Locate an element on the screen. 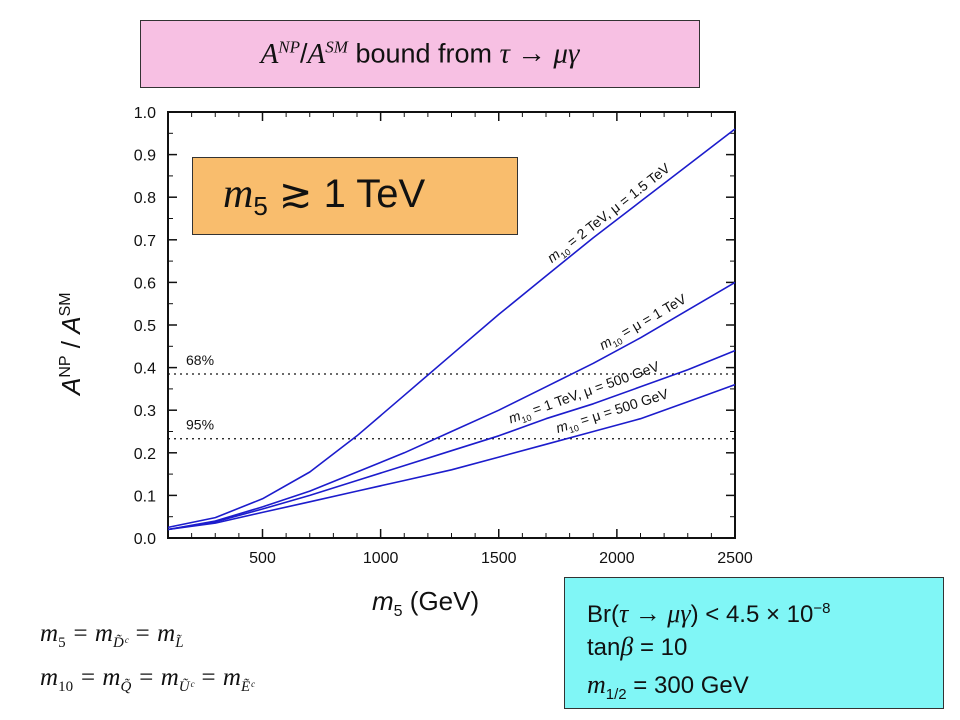 This screenshot has width=960, height=720. callout-text: m5 ≳ 1 TeV is located at coordinates (324, 196).